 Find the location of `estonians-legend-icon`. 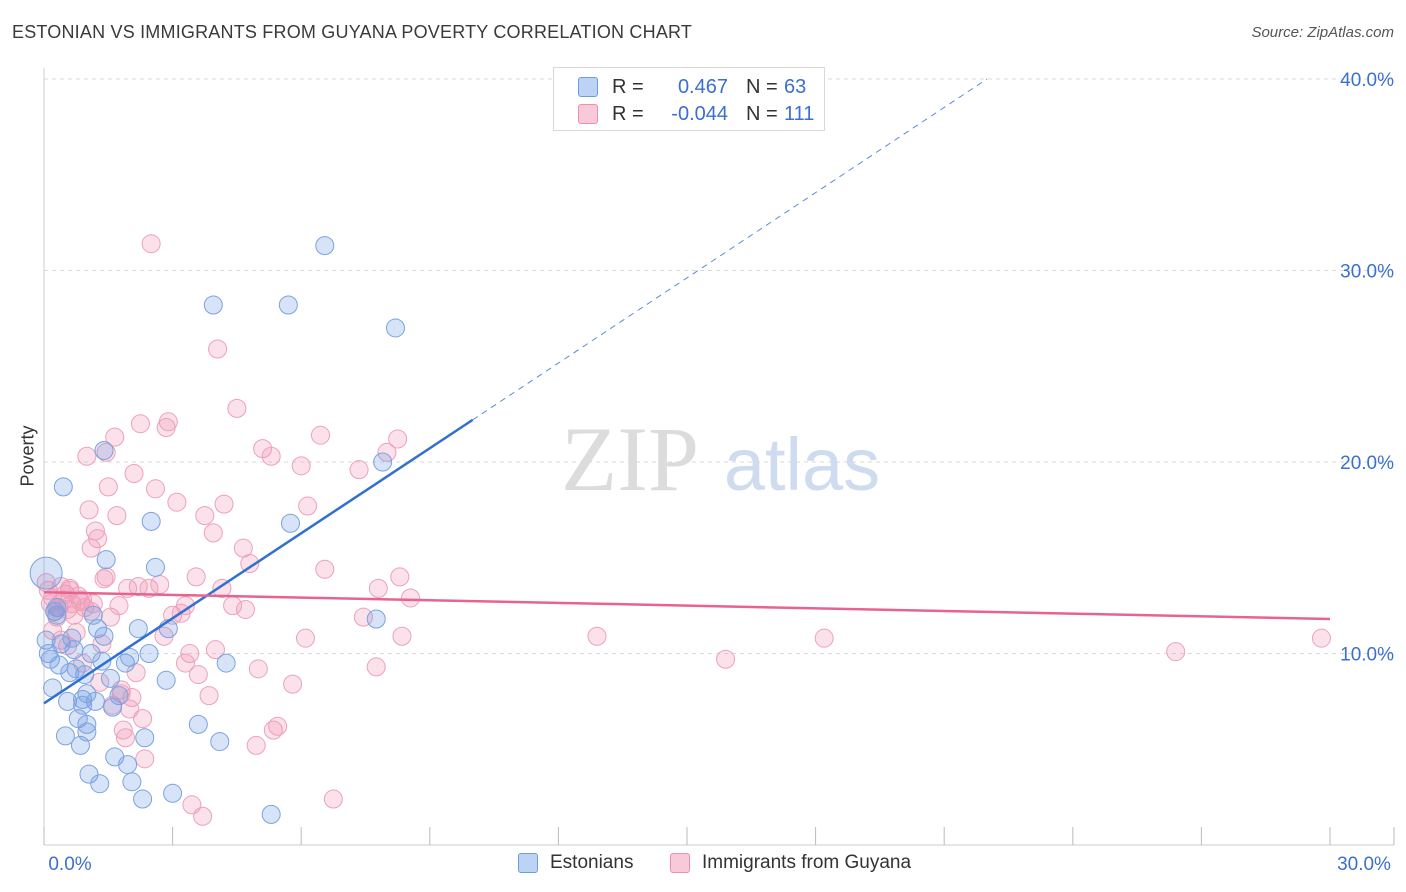

estonians-legend-icon is located at coordinates (528, 863).